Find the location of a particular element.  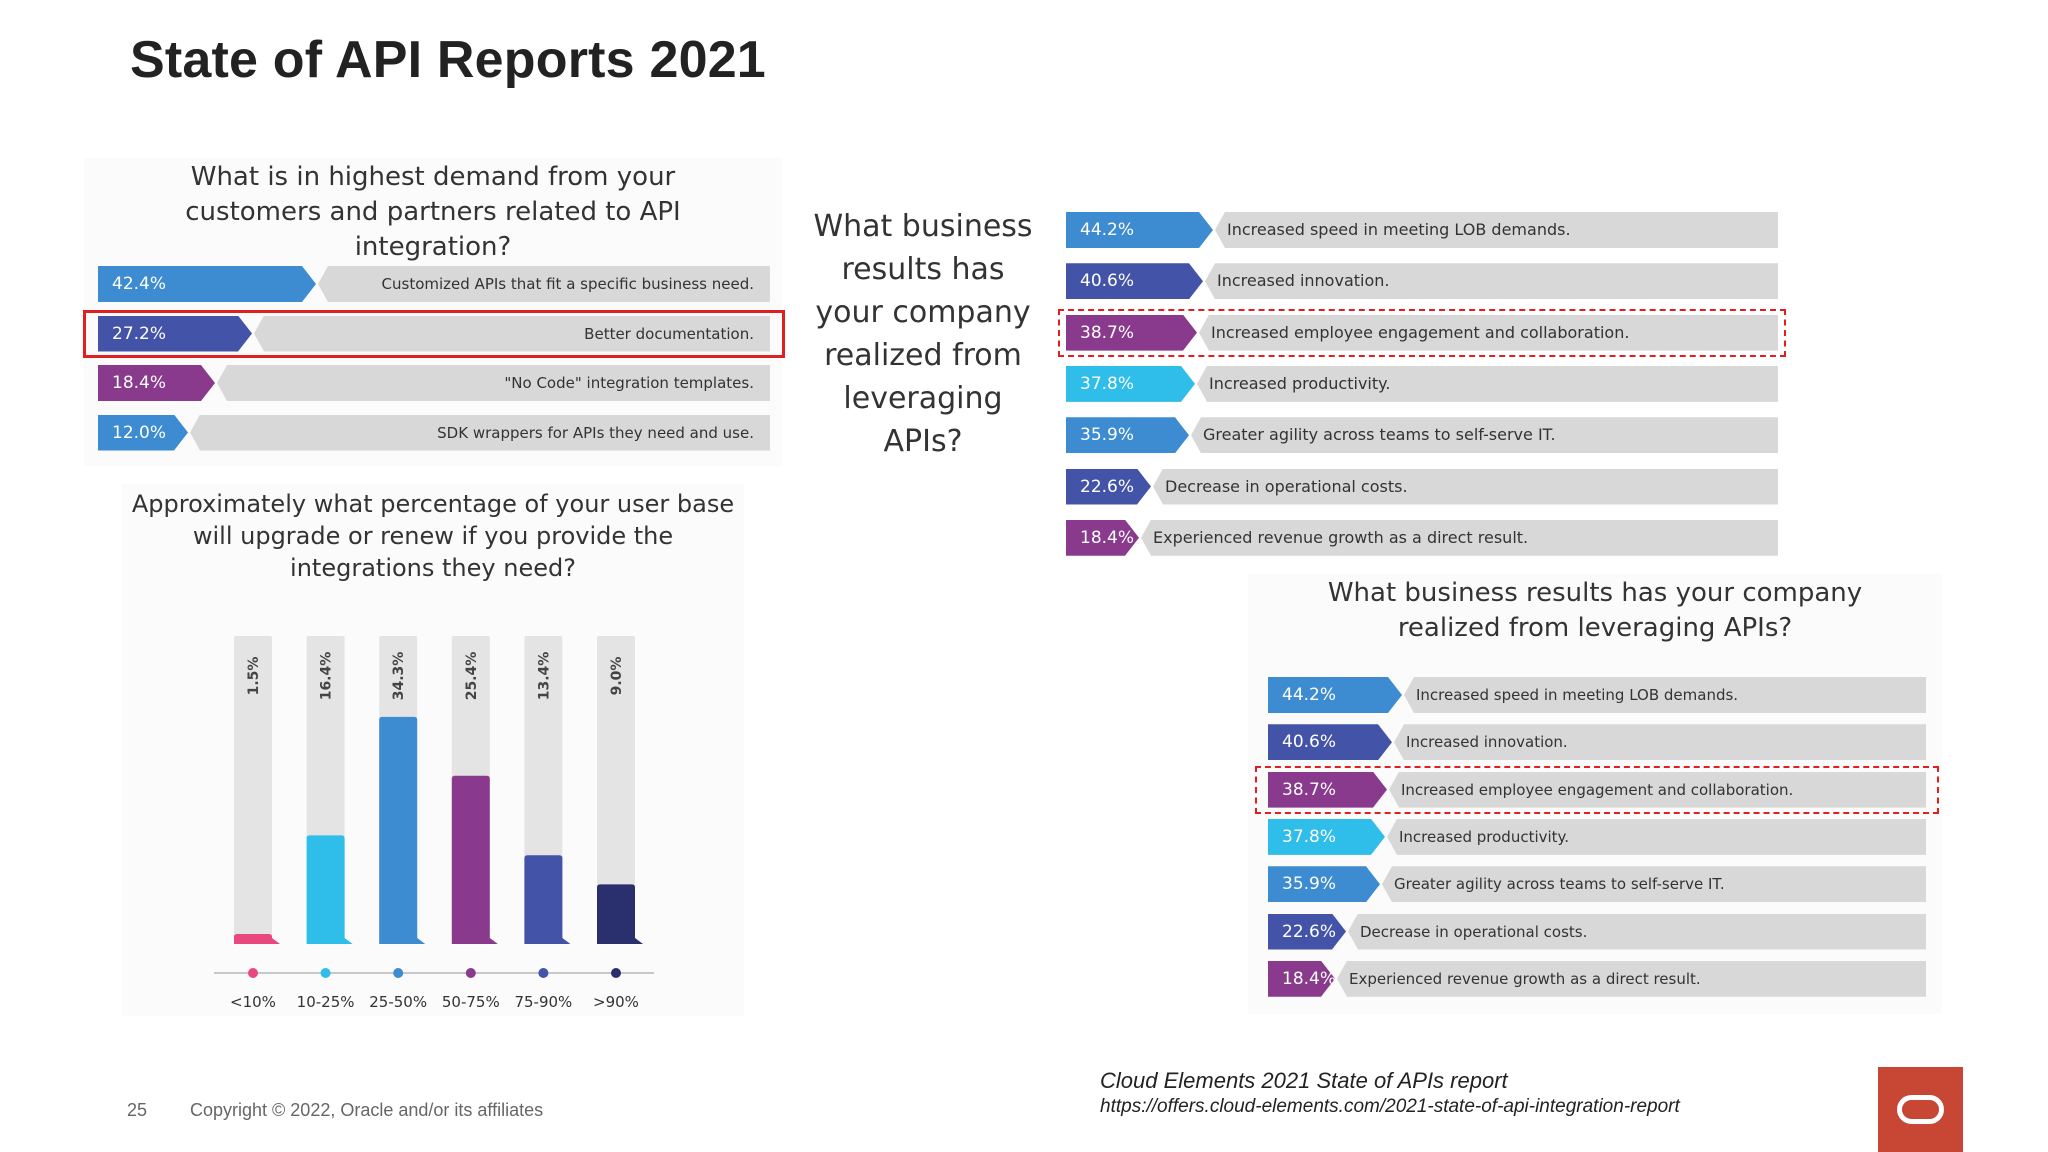

x-tick-label: >90% is located at coordinates (616, 1002).